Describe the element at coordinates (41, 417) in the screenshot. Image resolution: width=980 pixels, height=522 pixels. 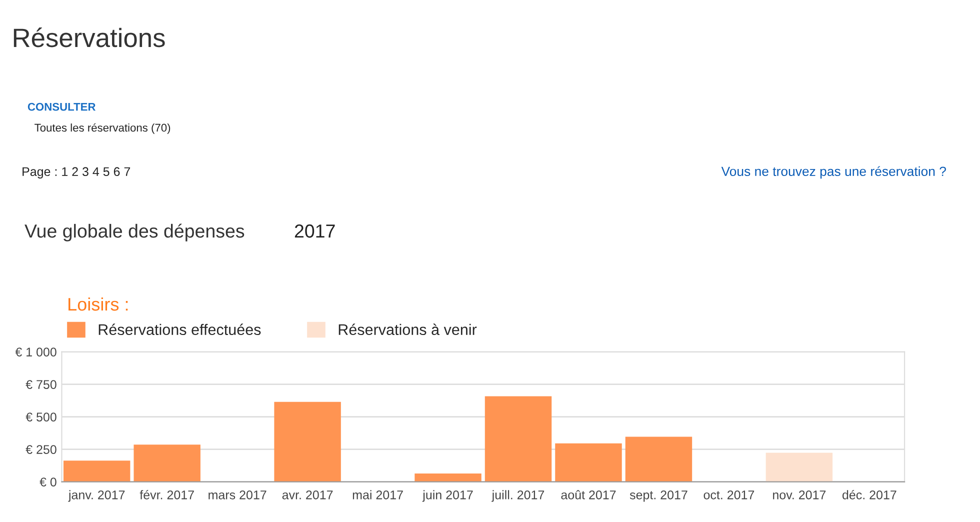
I see `y-tick-label: € 500` at that location.